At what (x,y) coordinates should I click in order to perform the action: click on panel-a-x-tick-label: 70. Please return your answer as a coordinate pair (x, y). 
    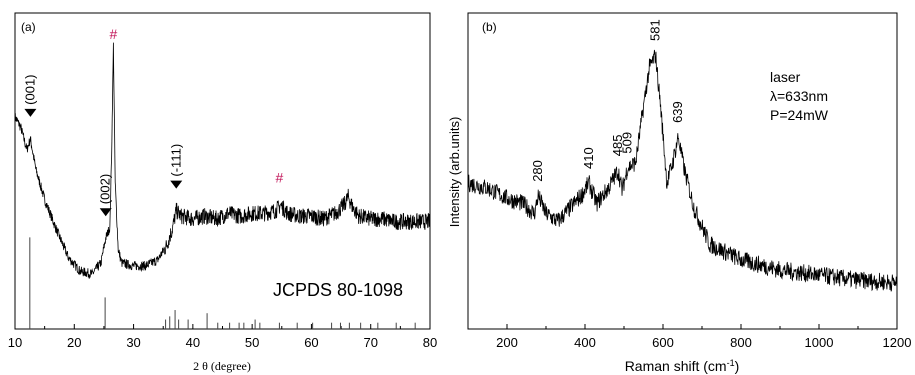
    Looking at the image, I should click on (370, 342).